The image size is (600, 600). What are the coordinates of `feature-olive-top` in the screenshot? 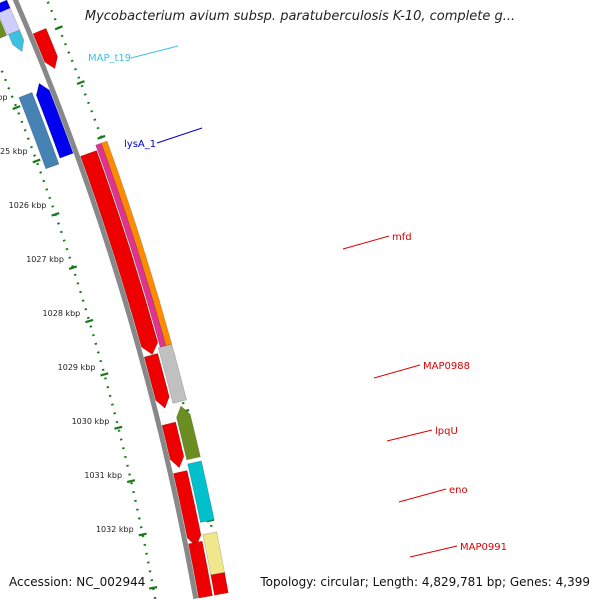 It's located at (4, 28).